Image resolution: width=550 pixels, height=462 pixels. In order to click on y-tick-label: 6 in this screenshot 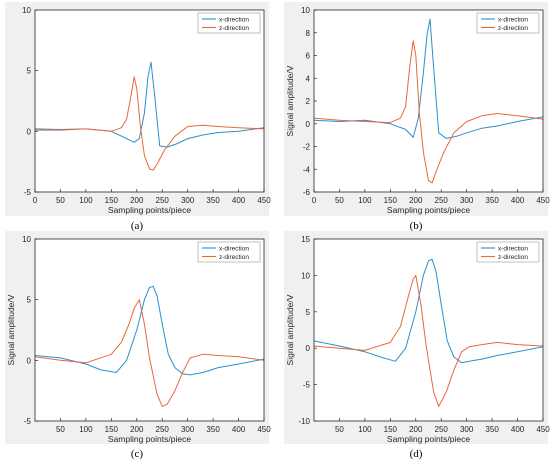, I will do `click(308, 56)`.